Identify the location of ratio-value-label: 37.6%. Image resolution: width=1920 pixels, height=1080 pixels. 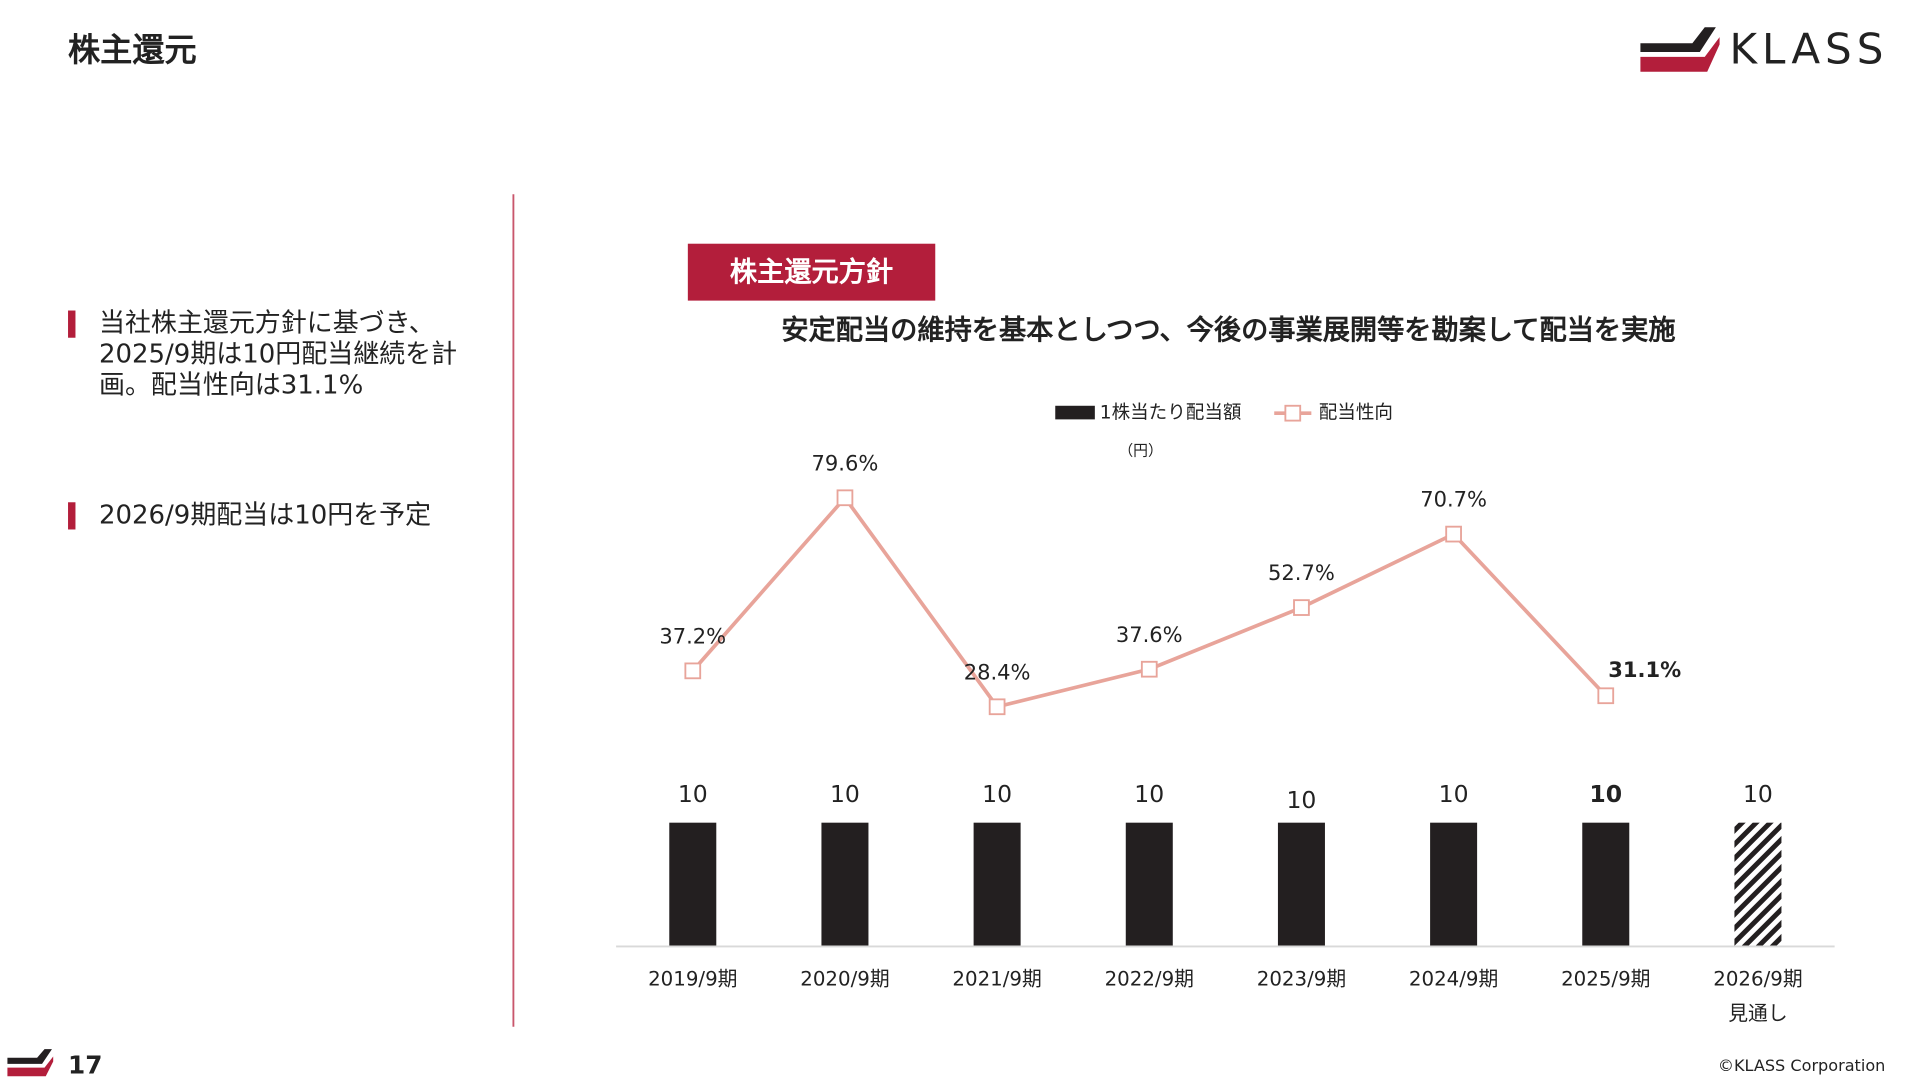
(1149, 634).